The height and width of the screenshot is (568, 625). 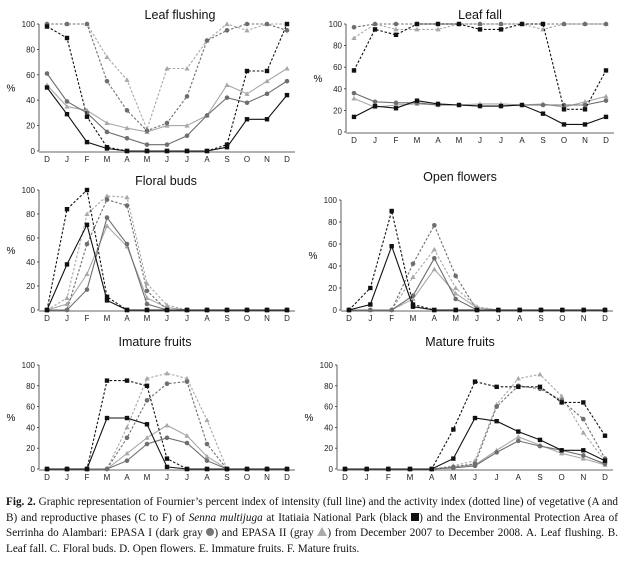 What do you see at coordinates (30, 286) in the screenshot?
I see `y-tick-label: 20` at bounding box center [30, 286].